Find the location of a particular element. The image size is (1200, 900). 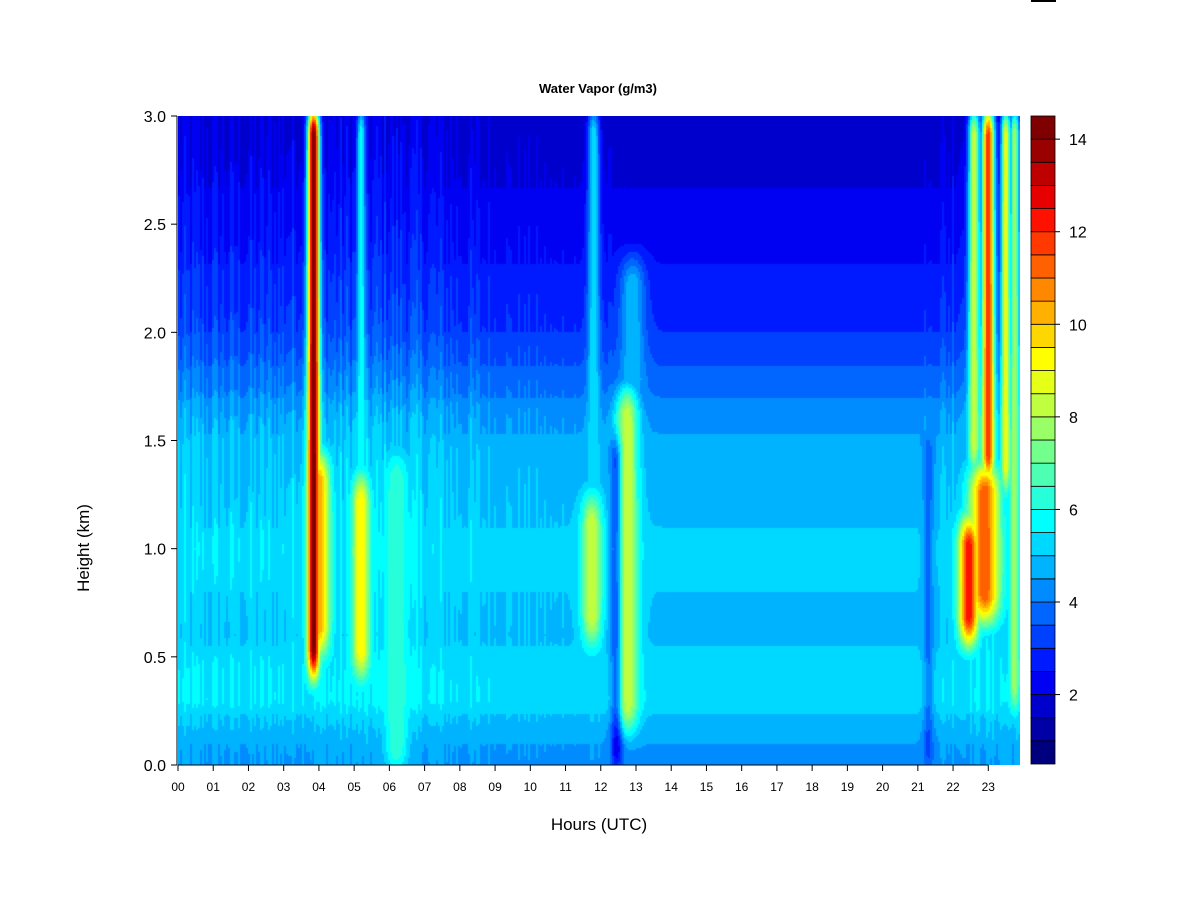

x-tick-label: 00 is located at coordinates (178, 787).